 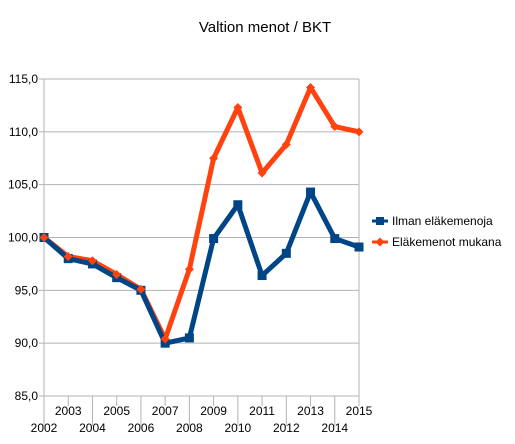 What do you see at coordinates (116, 411) in the screenshot?
I see `x-tick-label: 2005` at bounding box center [116, 411].